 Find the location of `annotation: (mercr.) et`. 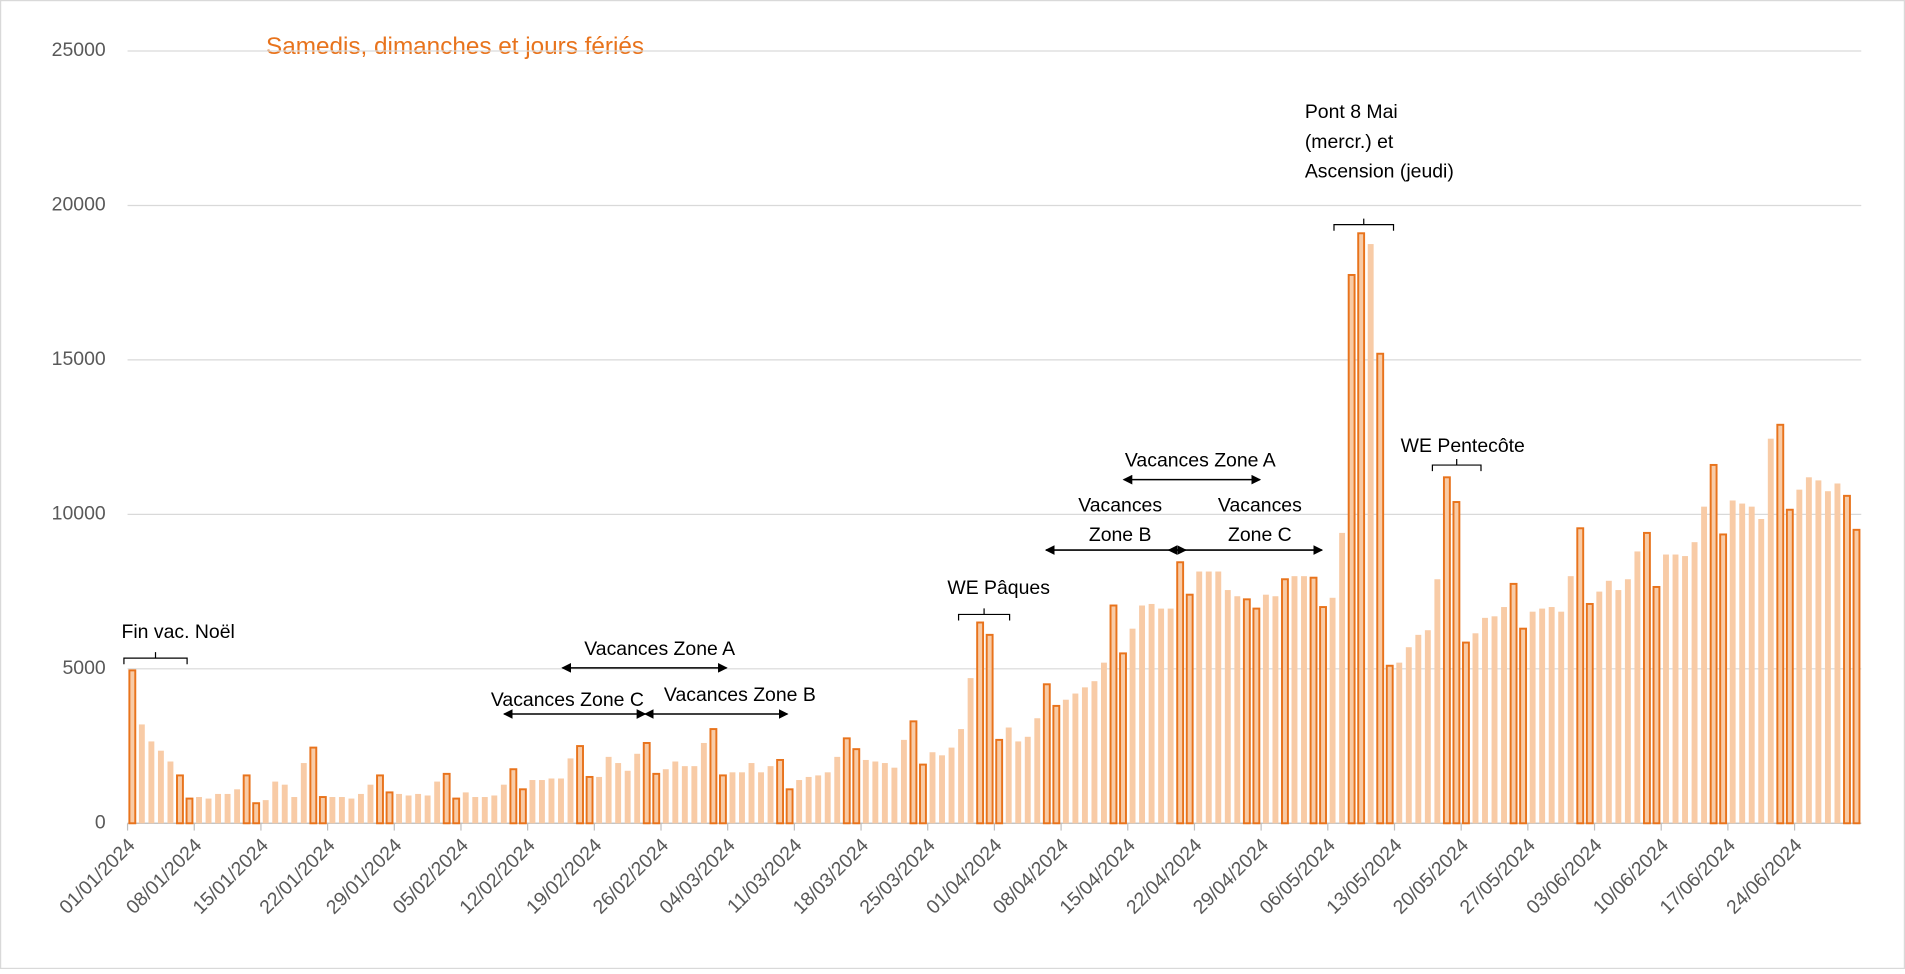

annotation: (mercr.) et is located at coordinates (1349, 142).